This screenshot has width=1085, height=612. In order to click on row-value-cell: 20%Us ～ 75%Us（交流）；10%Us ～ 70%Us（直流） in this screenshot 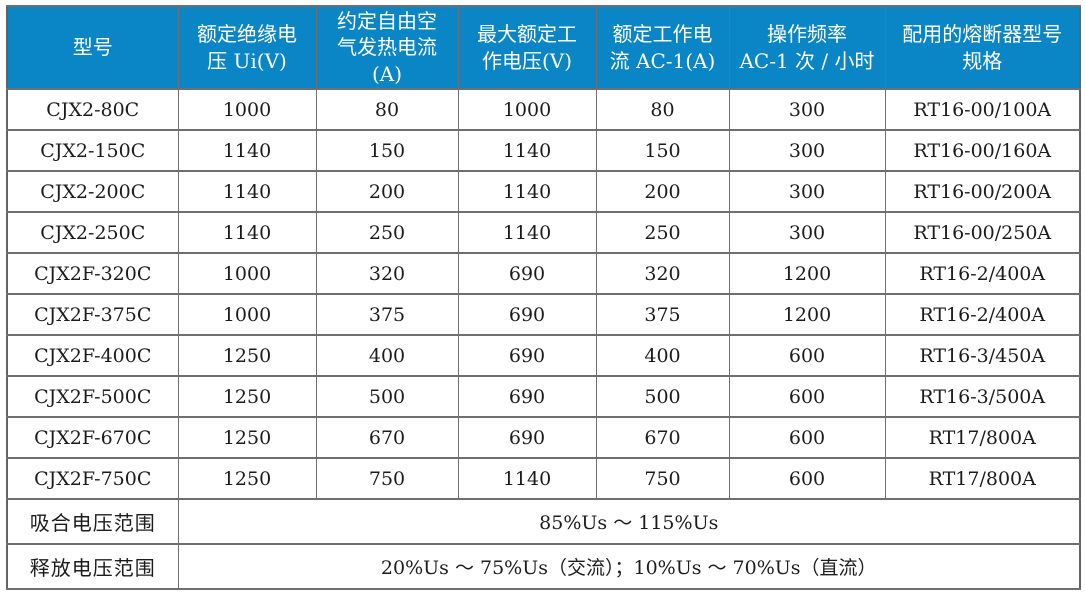, I will do `click(629, 566)`.